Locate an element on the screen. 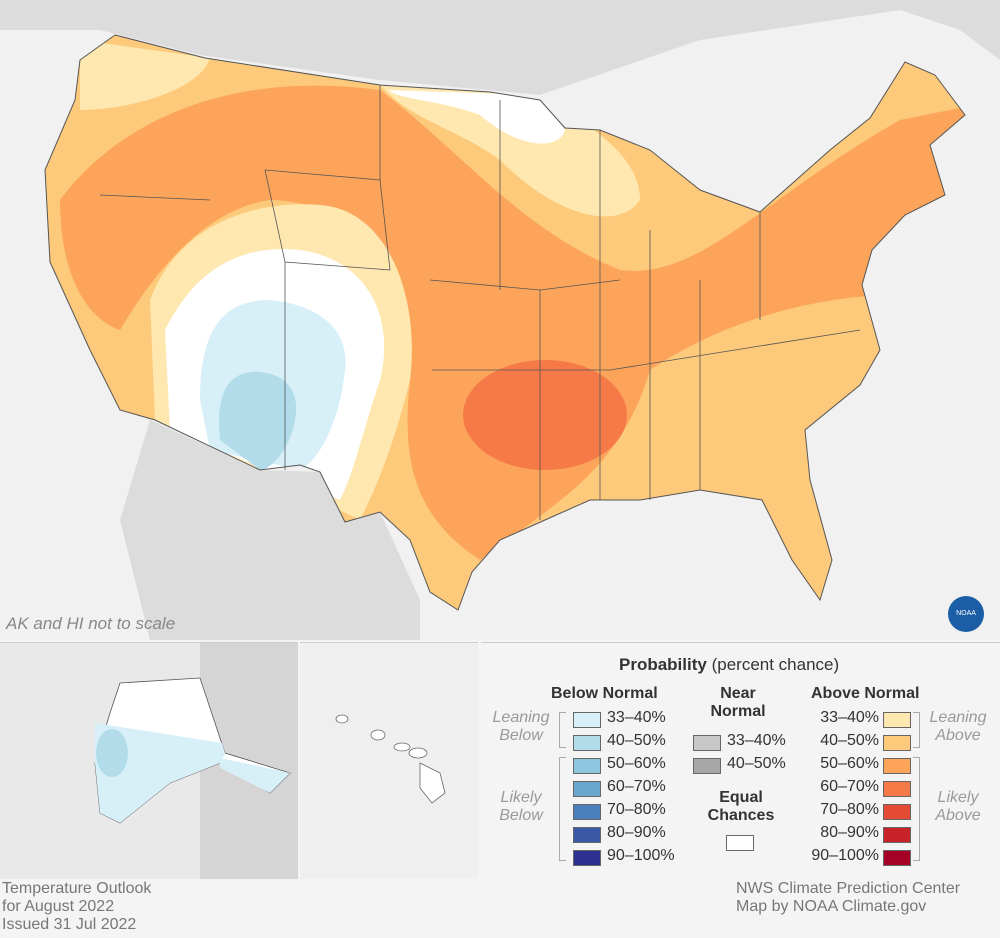  scale-note: AK and HI not to scale is located at coordinates (91, 623).